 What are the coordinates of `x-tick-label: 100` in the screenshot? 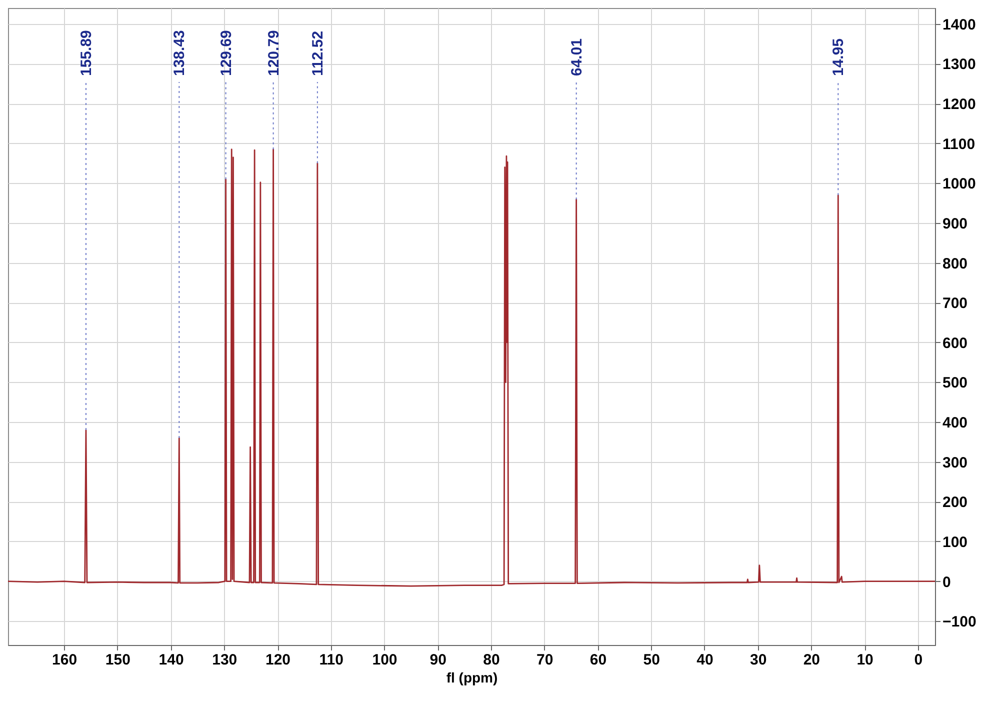 It's located at (385, 660).